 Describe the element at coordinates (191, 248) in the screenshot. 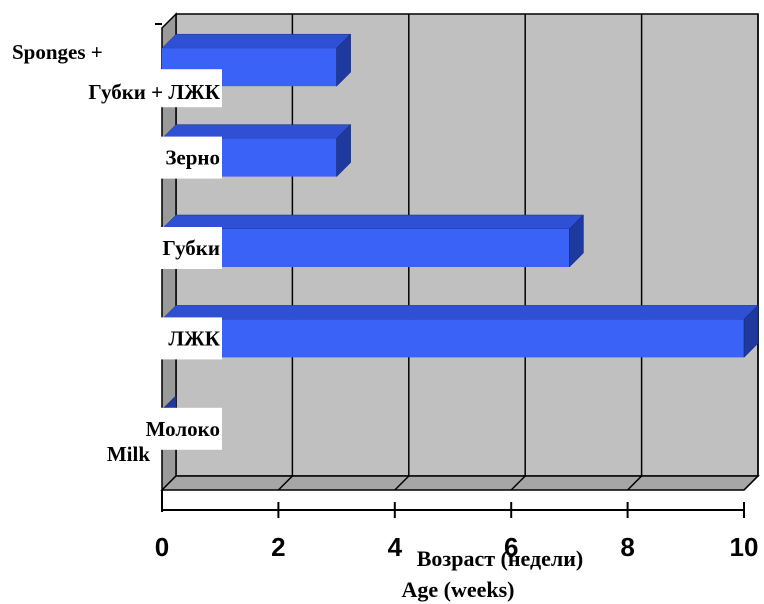

I see `category-label-2: Губки` at that location.